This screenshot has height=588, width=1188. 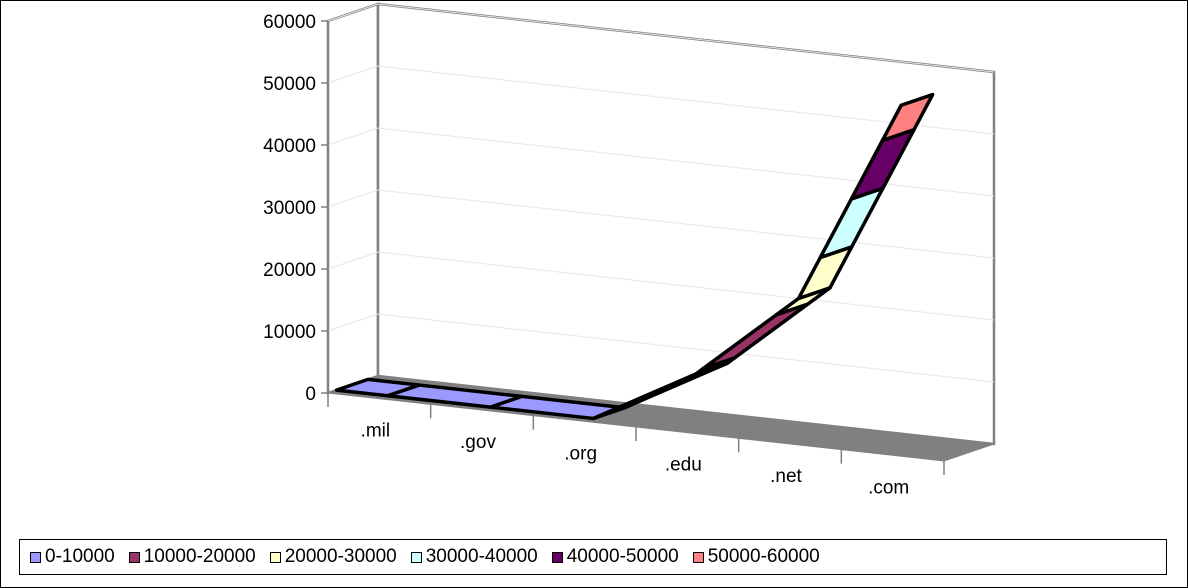 I want to click on legend-label: 50000-60000, so click(x=763, y=556).